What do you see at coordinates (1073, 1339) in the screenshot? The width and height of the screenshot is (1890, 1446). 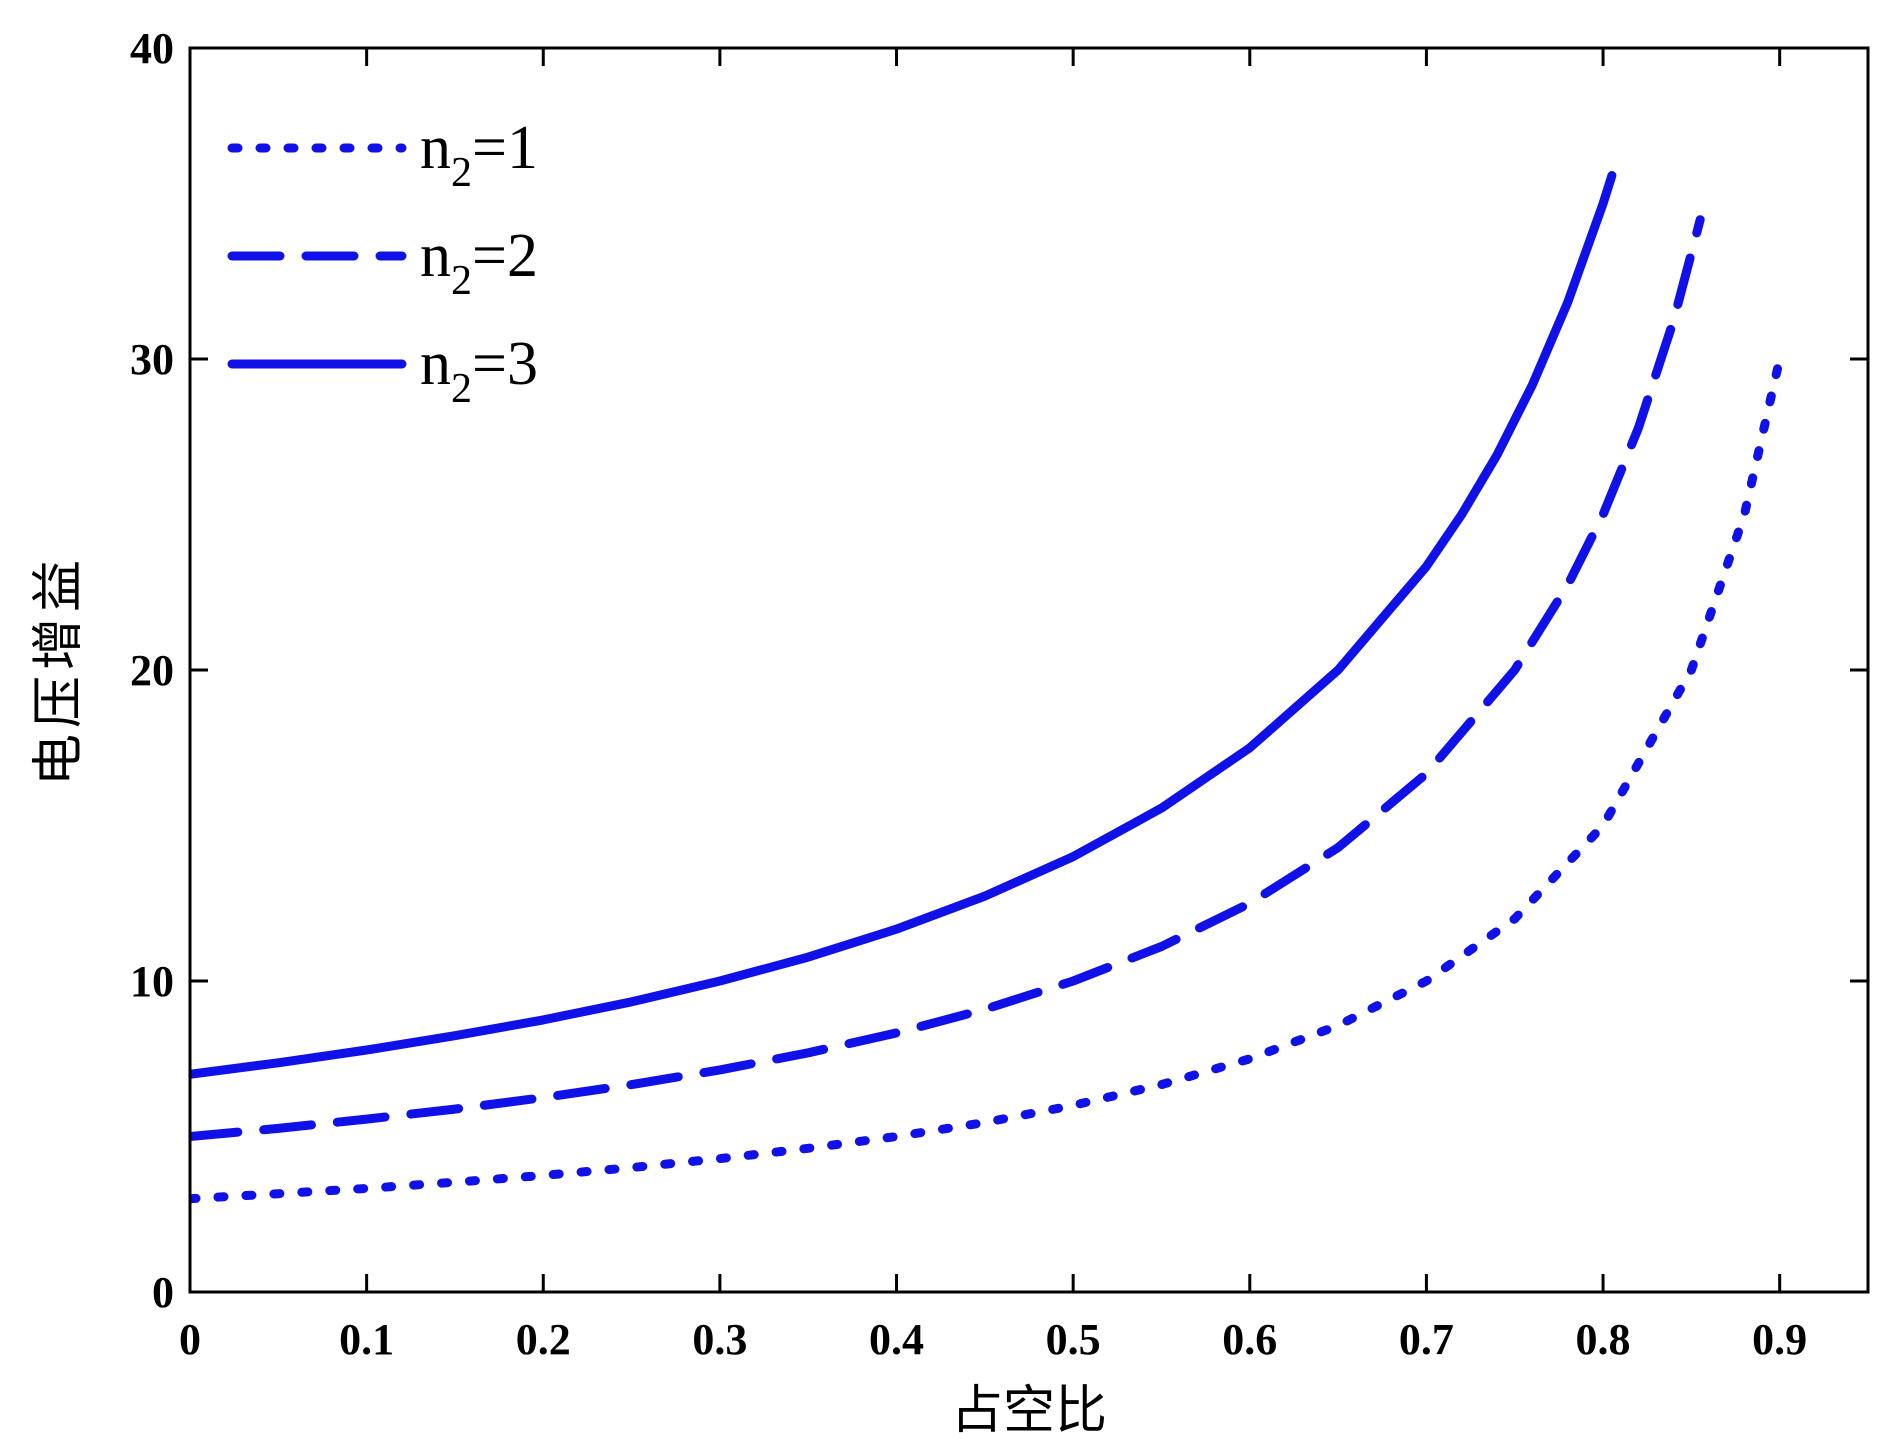 I see `x-tick-label: 0.5` at bounding box center [1073, 1339].